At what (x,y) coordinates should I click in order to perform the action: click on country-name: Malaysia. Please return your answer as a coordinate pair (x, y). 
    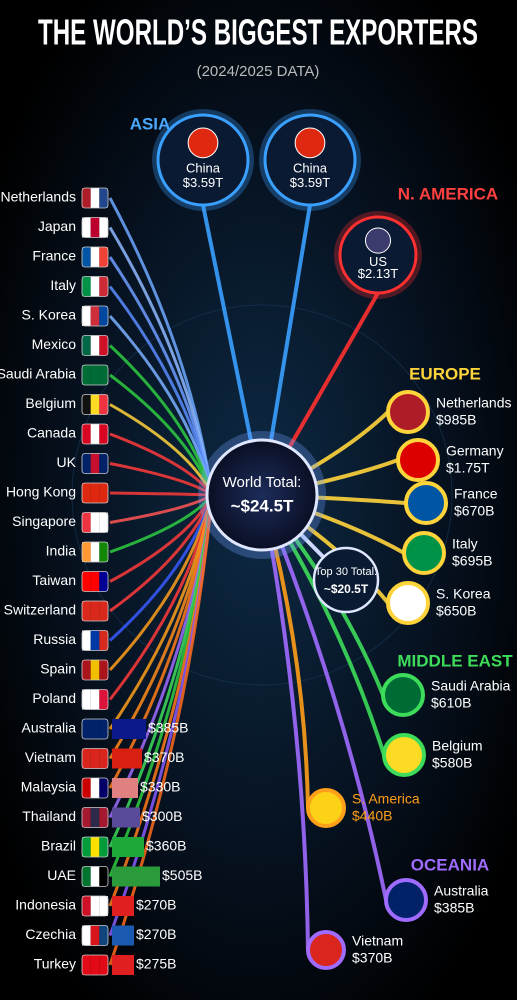
    Looking at the image, I should click on (48, 787).